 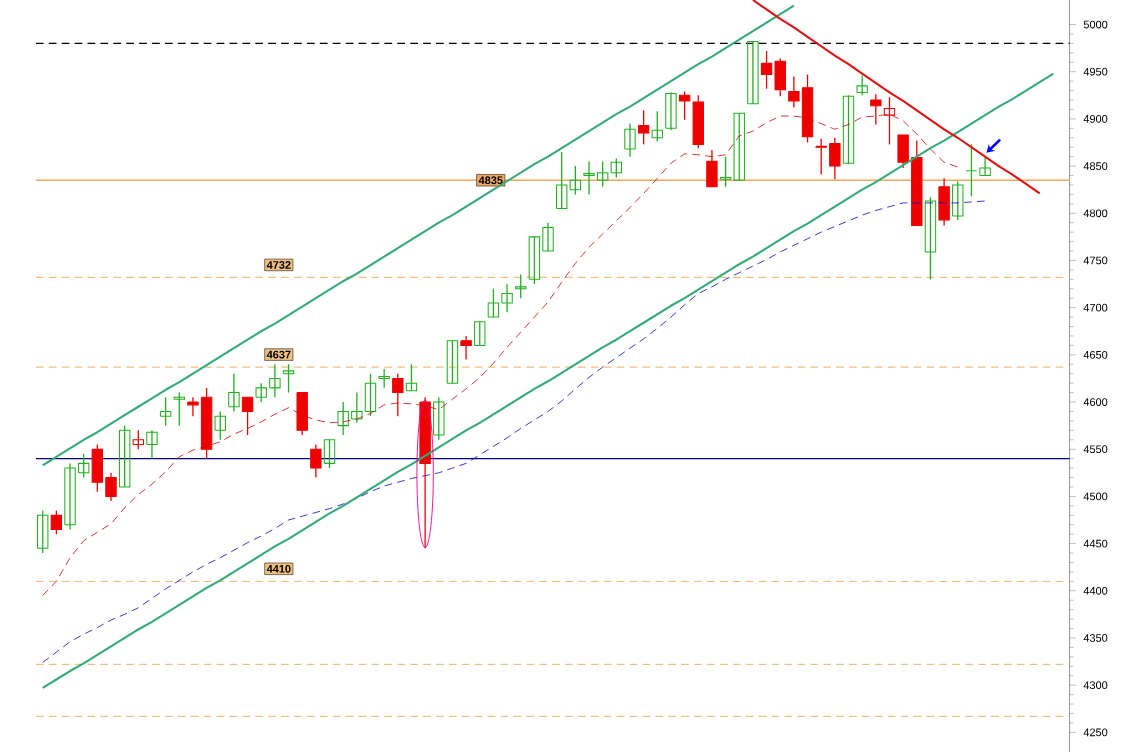 What do you see at coordinates (1095, 496) in the screenshot?
I see `y-tick-label: 4500` at bounding box center [1095, 496].